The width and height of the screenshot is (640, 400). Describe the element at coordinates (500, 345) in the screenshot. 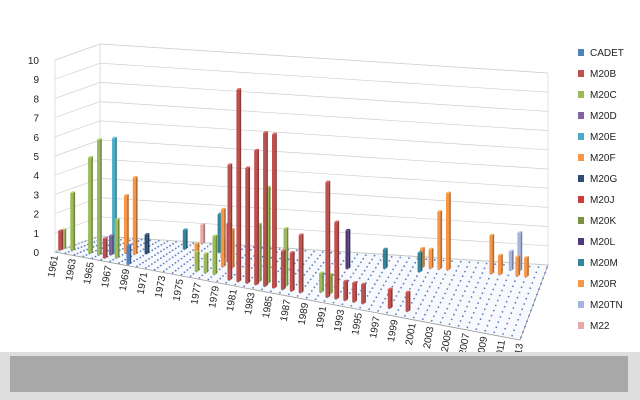

I see `x-tick-label: 2011` at that location.